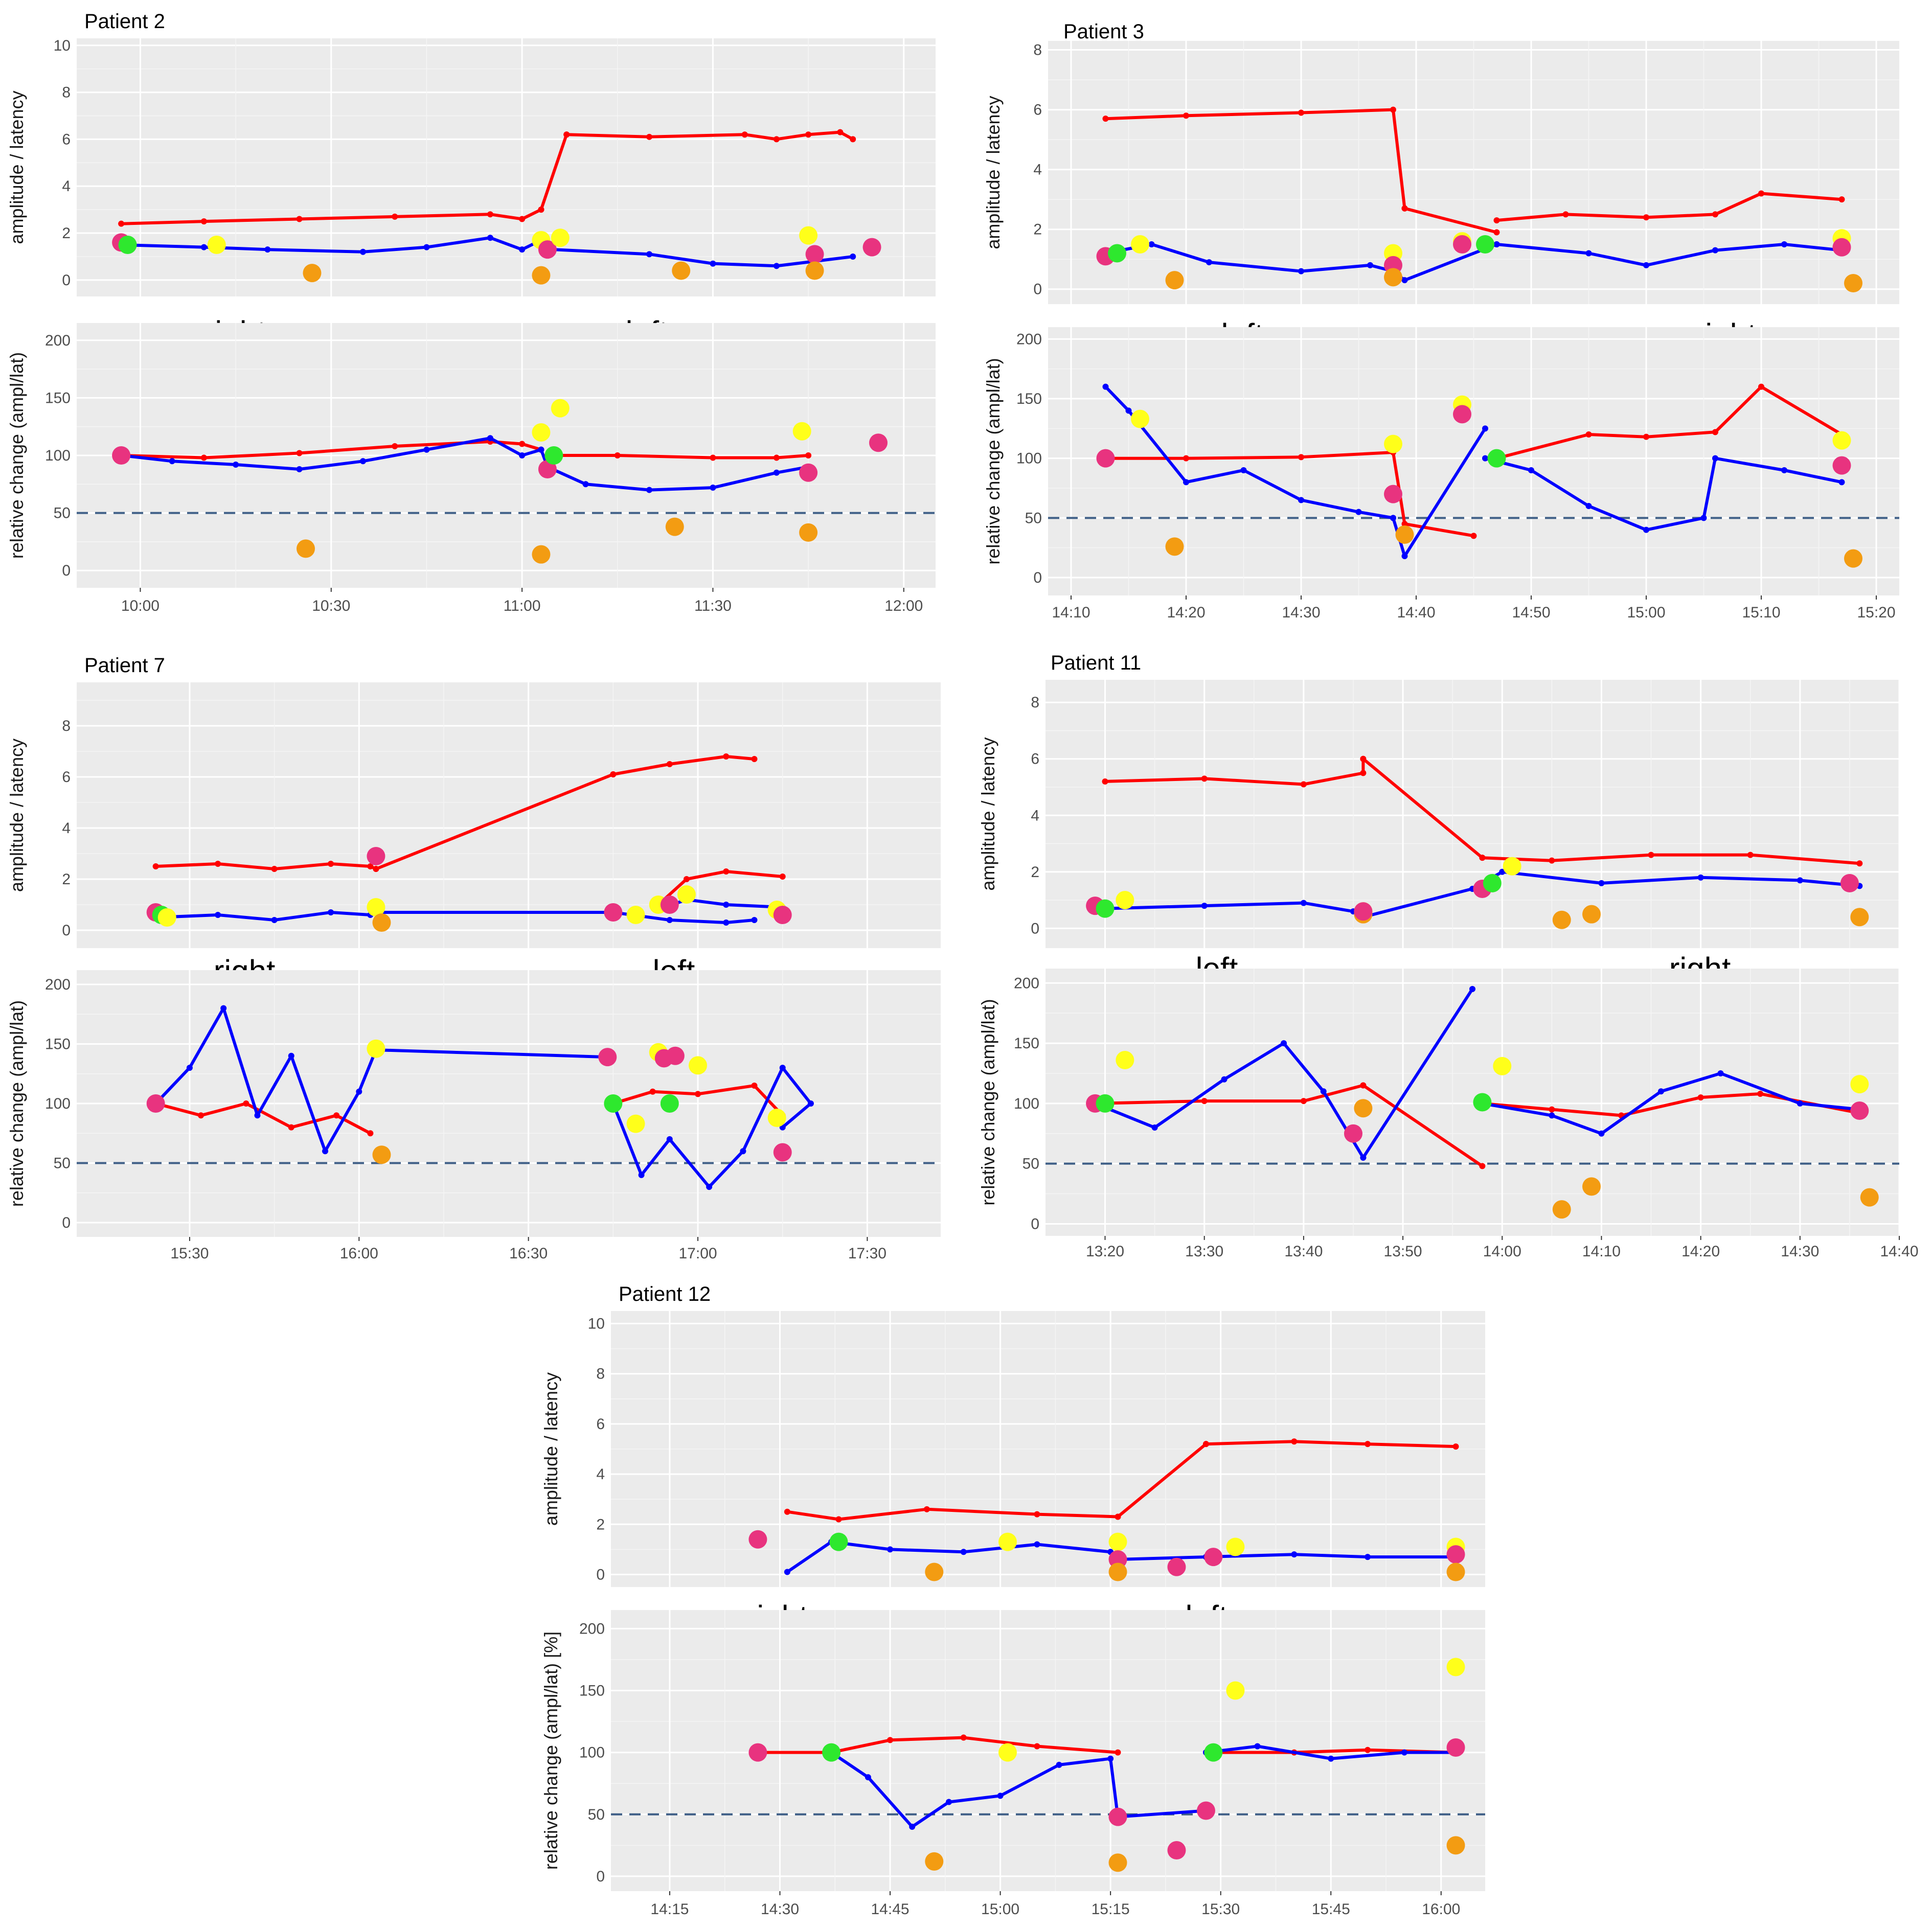 This screenshot has height=1930, width=1932. I want to click on x-tick-label: 12:00, so click(903, 606).